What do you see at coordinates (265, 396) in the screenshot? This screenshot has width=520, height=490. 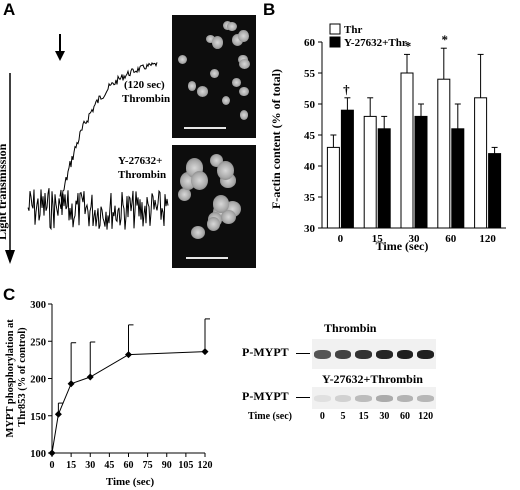 I see `blot-row-label-bottom: P-MYPT` at bounding box center [265, 396].